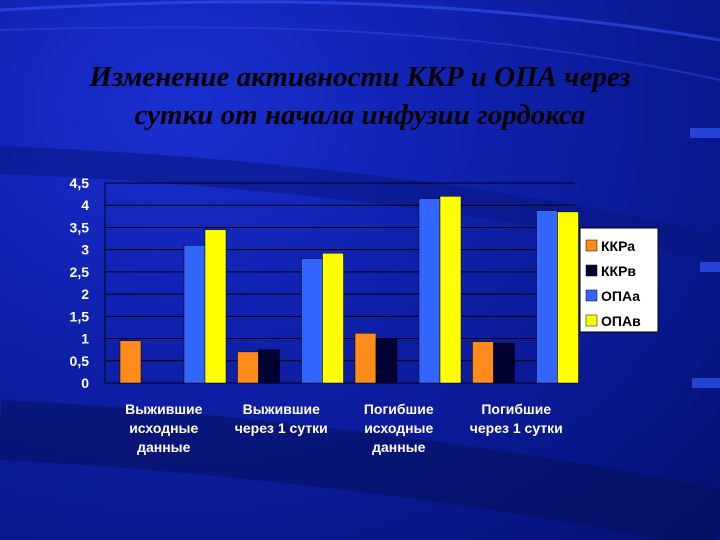 The image size is (720, 540). What do you see at coordinates (620, 296) in the screenshot?
I see `legend-label: ОПАа` at bounding box center [620, 296].